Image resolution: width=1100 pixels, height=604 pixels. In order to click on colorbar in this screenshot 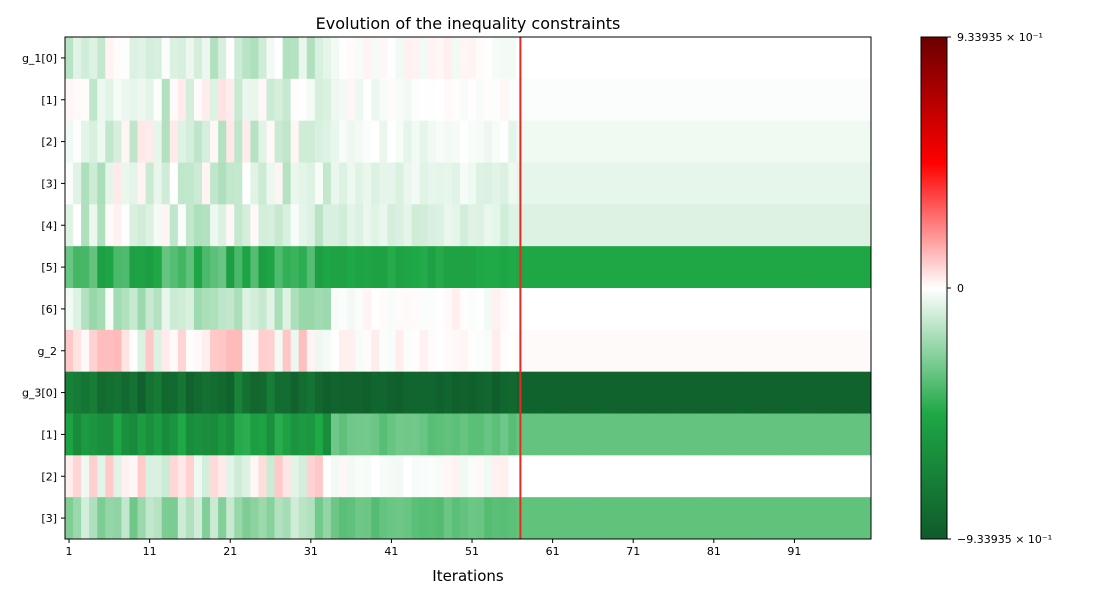, I will do `click(934, 288)`.